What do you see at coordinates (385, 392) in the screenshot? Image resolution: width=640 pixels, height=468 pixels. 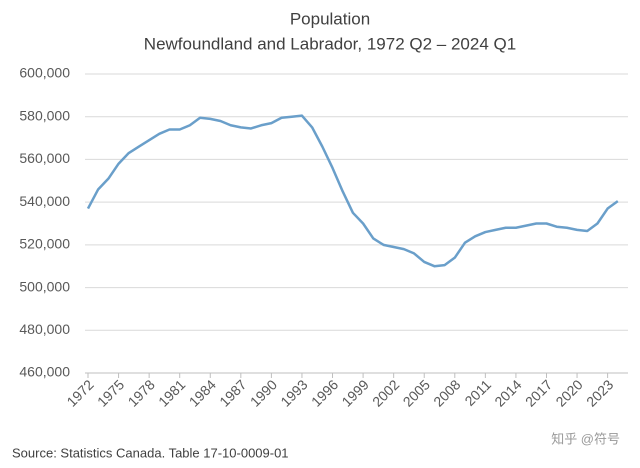 I see `x-tick-label: 2002` at bounding box center [385, 392].